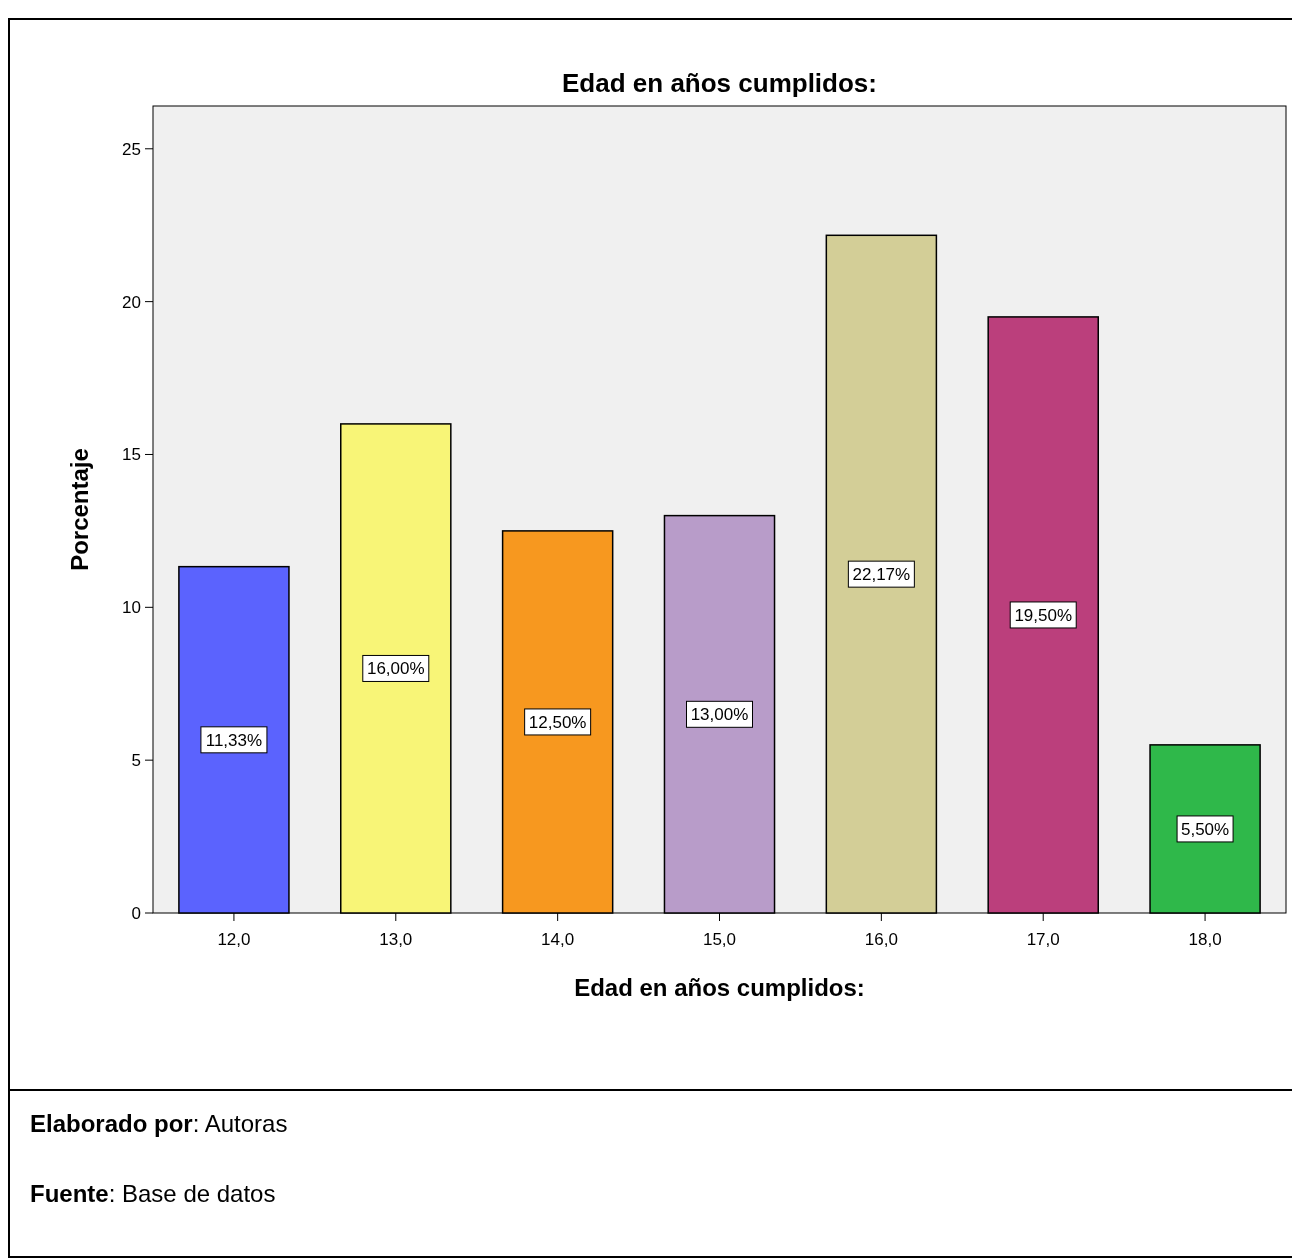 The width and height of the screenshot is (1292, 1260). What do you see at coordinates (1205, 829) in the screenshot?
I see `data-label: 5,50%` at bounding box center [1205, 829].